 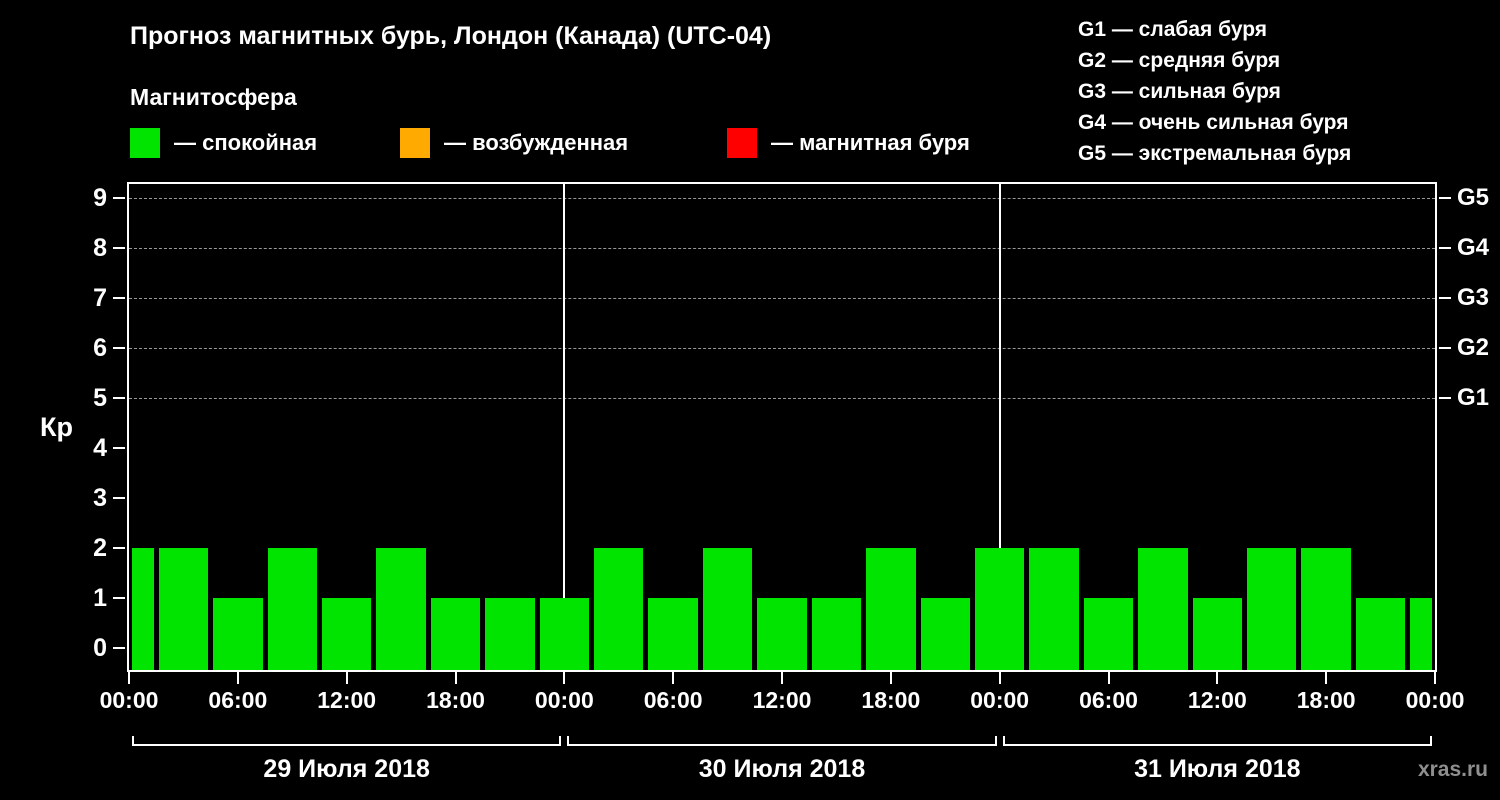 What do you see at coordinates (246, 142) in the screenshot?
I see `legend-item-label: — спокойная` at bounding box center [246, 142].